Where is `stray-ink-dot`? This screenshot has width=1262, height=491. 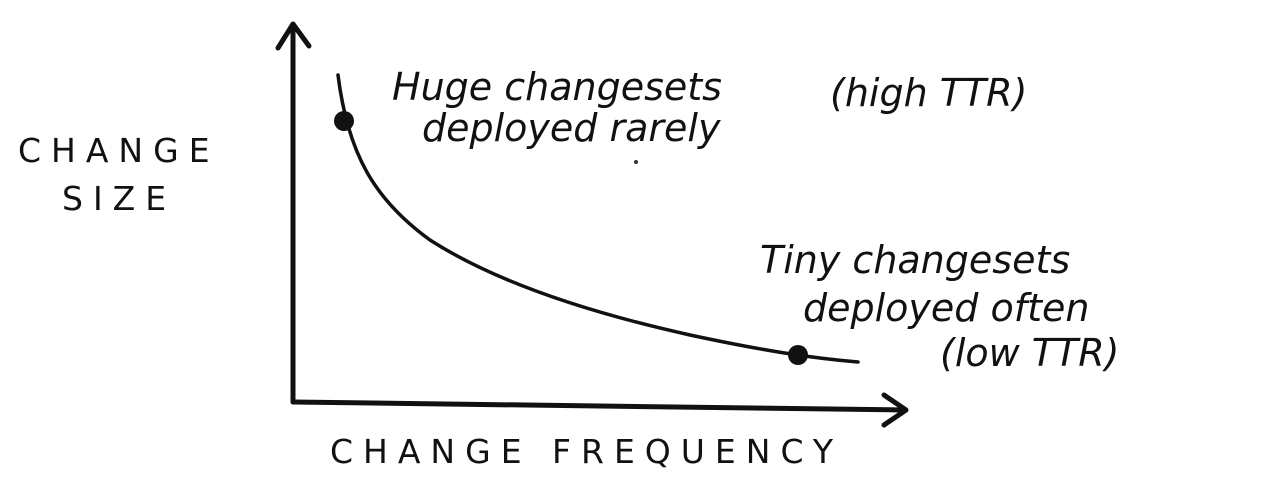 stray-ink-dot is located at coordinates (636, 162).